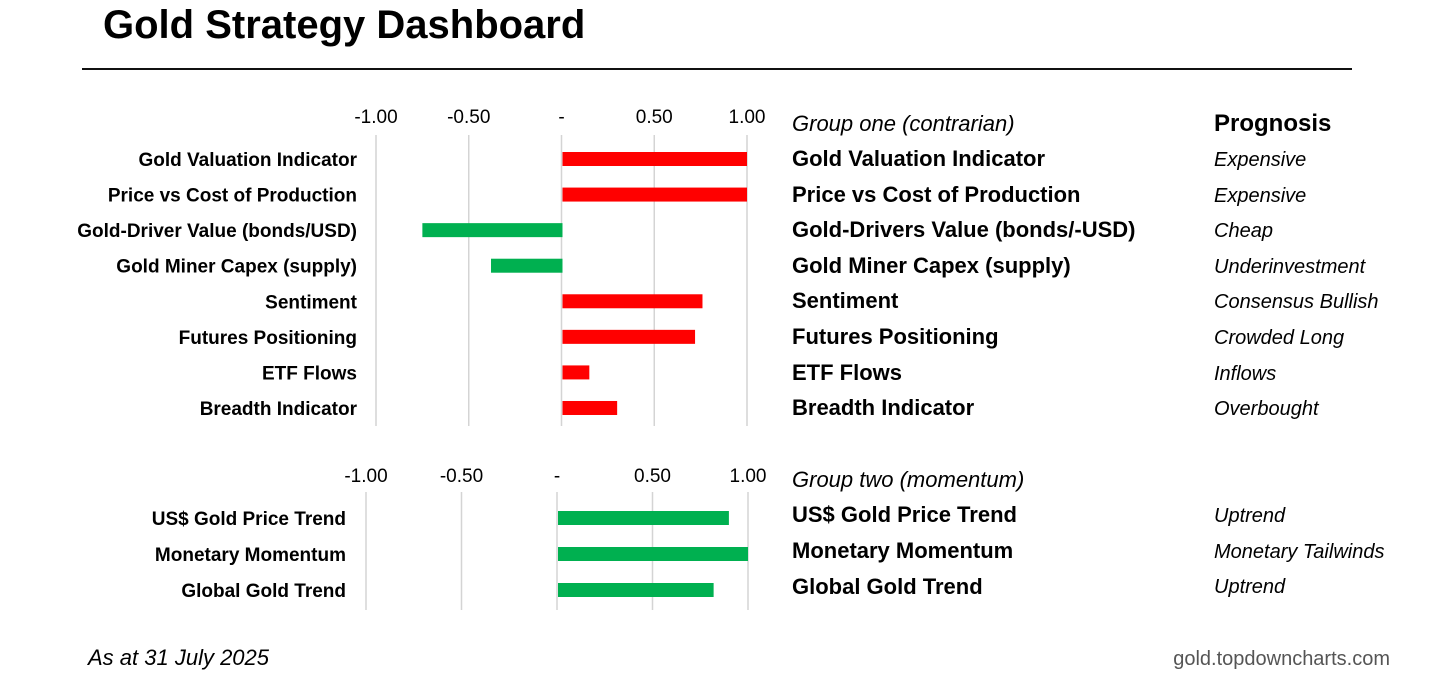  Describe the element at coordinates (311, 302) in the screenshot. I see `category-label: Sentiment` at that location.